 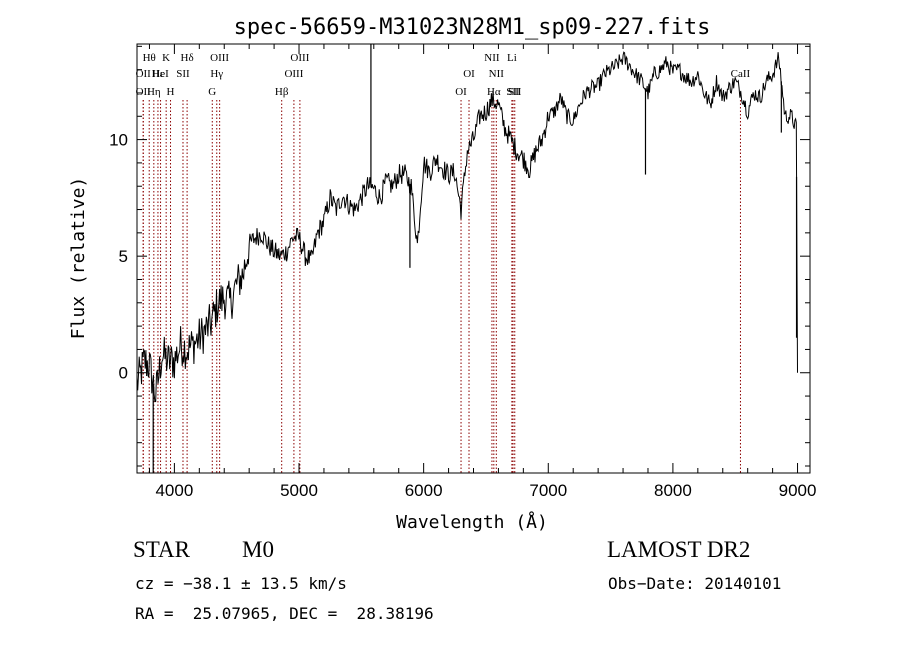 I want to click on marker-label-1: OII, so click(x=144, y=92).